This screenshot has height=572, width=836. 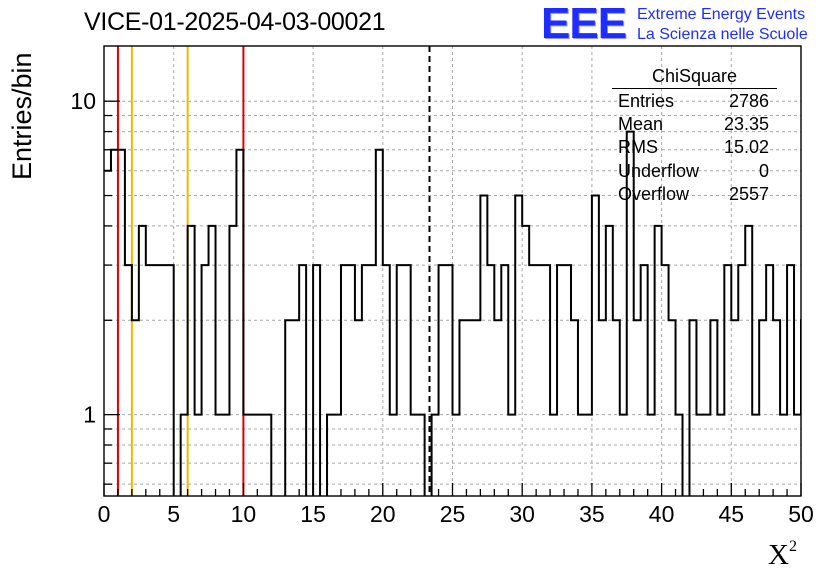 What do you see at coordinates (244, 514) in the screenshot?
I see `x-tick-label: 10` at bounding box center [244, 514].